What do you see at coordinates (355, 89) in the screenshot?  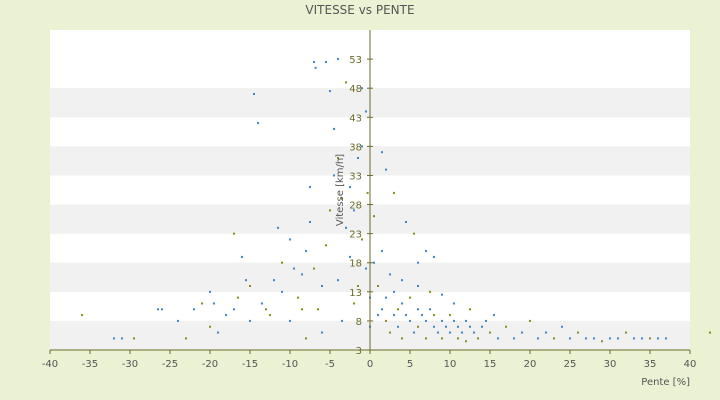 I see `y-tick-label: 48` at bounding box center [355, 89].